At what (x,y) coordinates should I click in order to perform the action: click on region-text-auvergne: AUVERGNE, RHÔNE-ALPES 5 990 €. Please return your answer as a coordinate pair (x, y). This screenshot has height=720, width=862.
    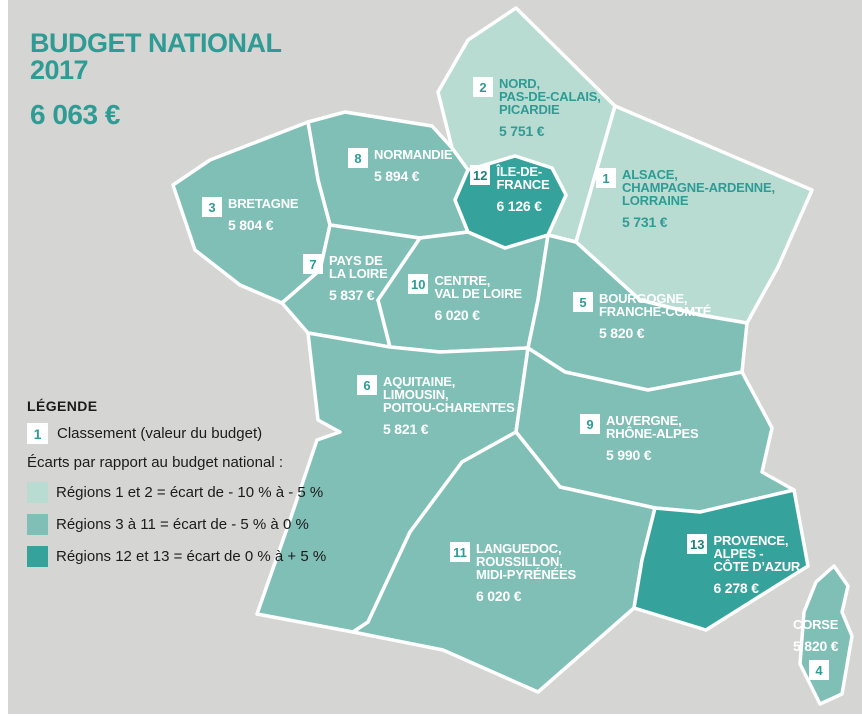
    Looking at the image, I should click on (652, 438).